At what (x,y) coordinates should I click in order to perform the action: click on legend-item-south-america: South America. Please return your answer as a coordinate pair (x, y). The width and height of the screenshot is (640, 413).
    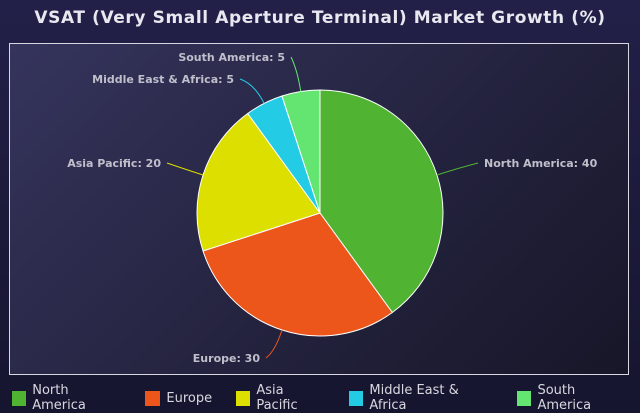
    Looking at the image, I should click on (572, 398).